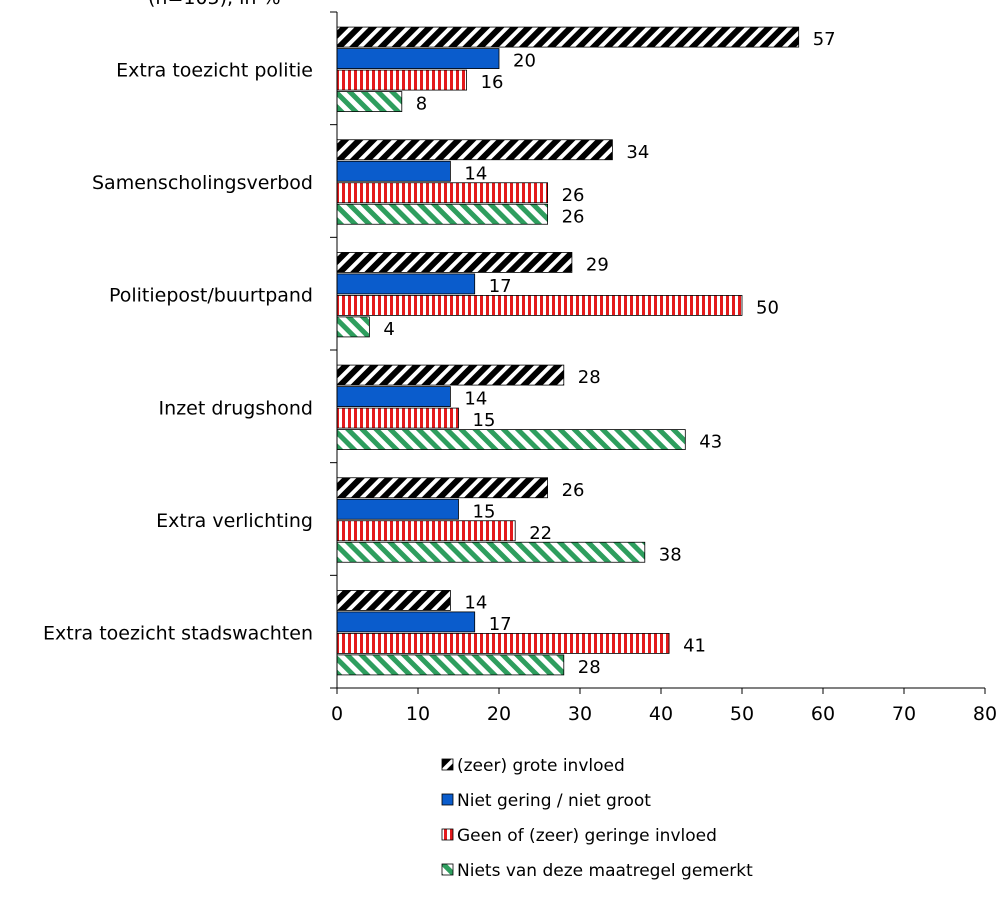 This screenshot has height=922, width=1002. Describe the element at coordinates (597, 264) in the screenshot. I see `data-label: 29` at that location.